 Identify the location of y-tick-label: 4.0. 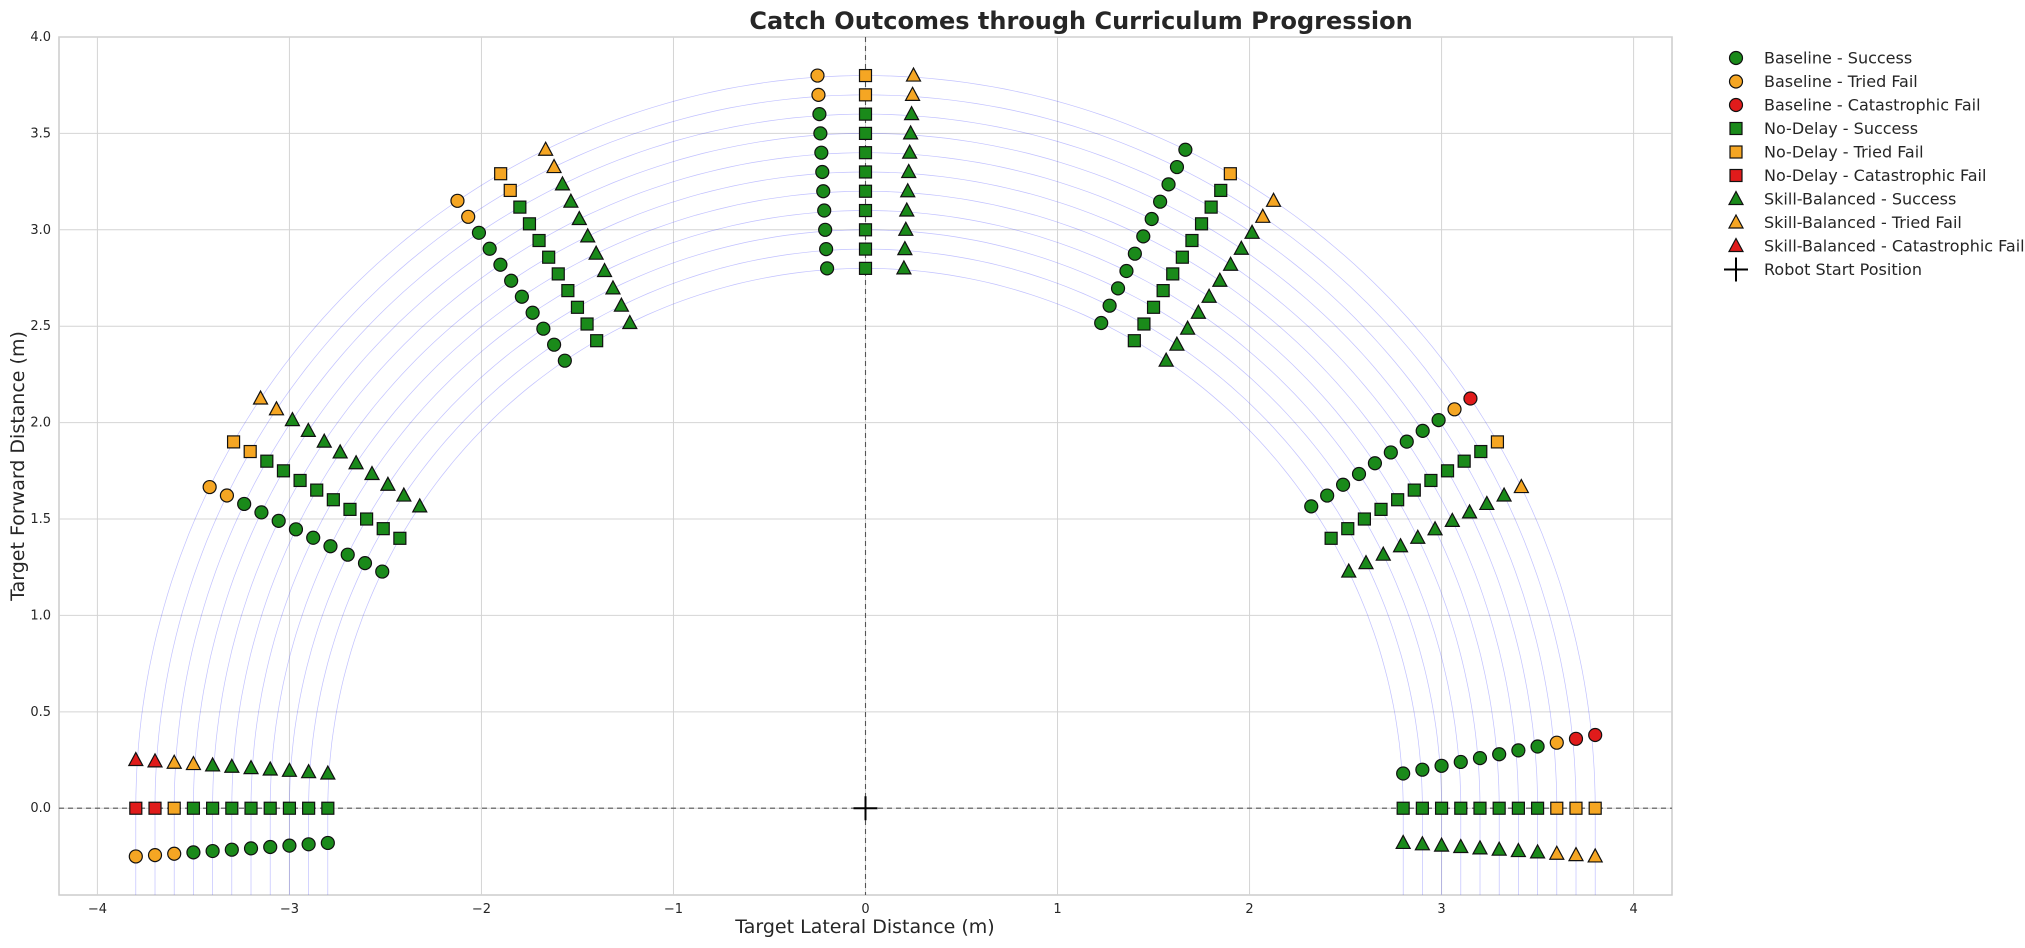
(40, 37).